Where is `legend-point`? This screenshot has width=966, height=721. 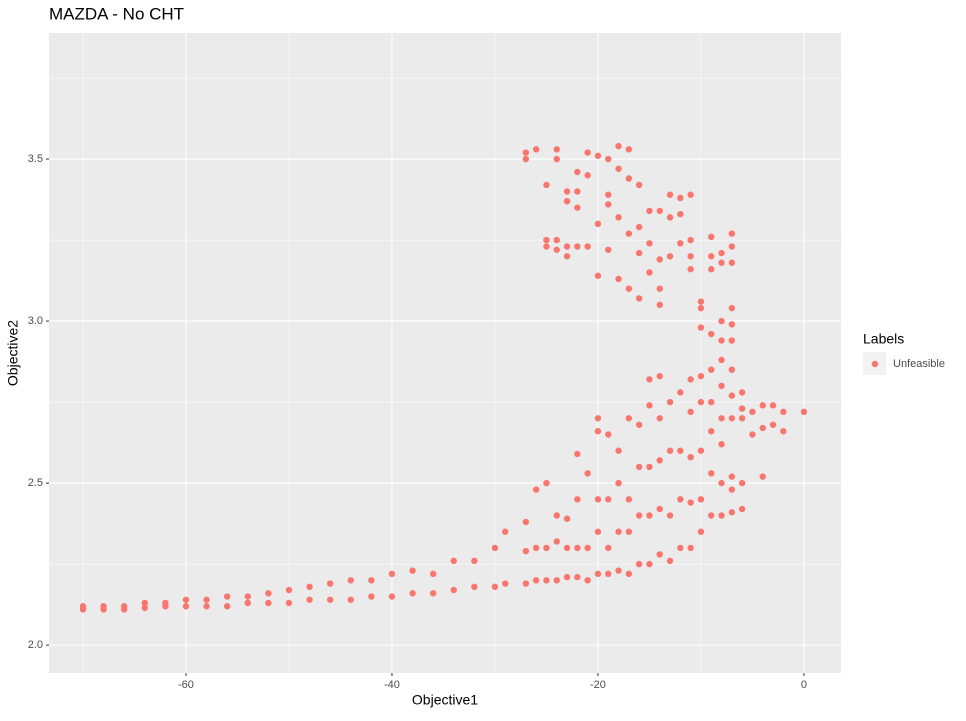 legend-point is located at coordinates (875, 364).